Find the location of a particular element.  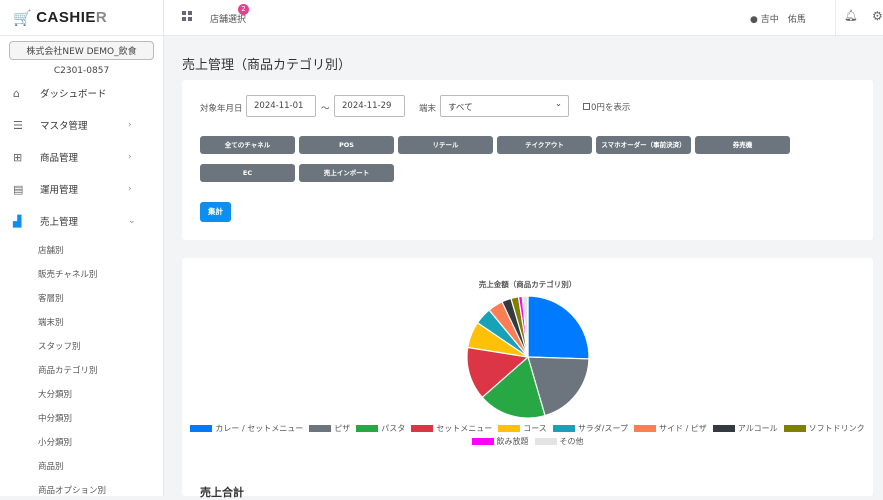

legend-item: 飲み放題 is located at coordinates (500, 441).